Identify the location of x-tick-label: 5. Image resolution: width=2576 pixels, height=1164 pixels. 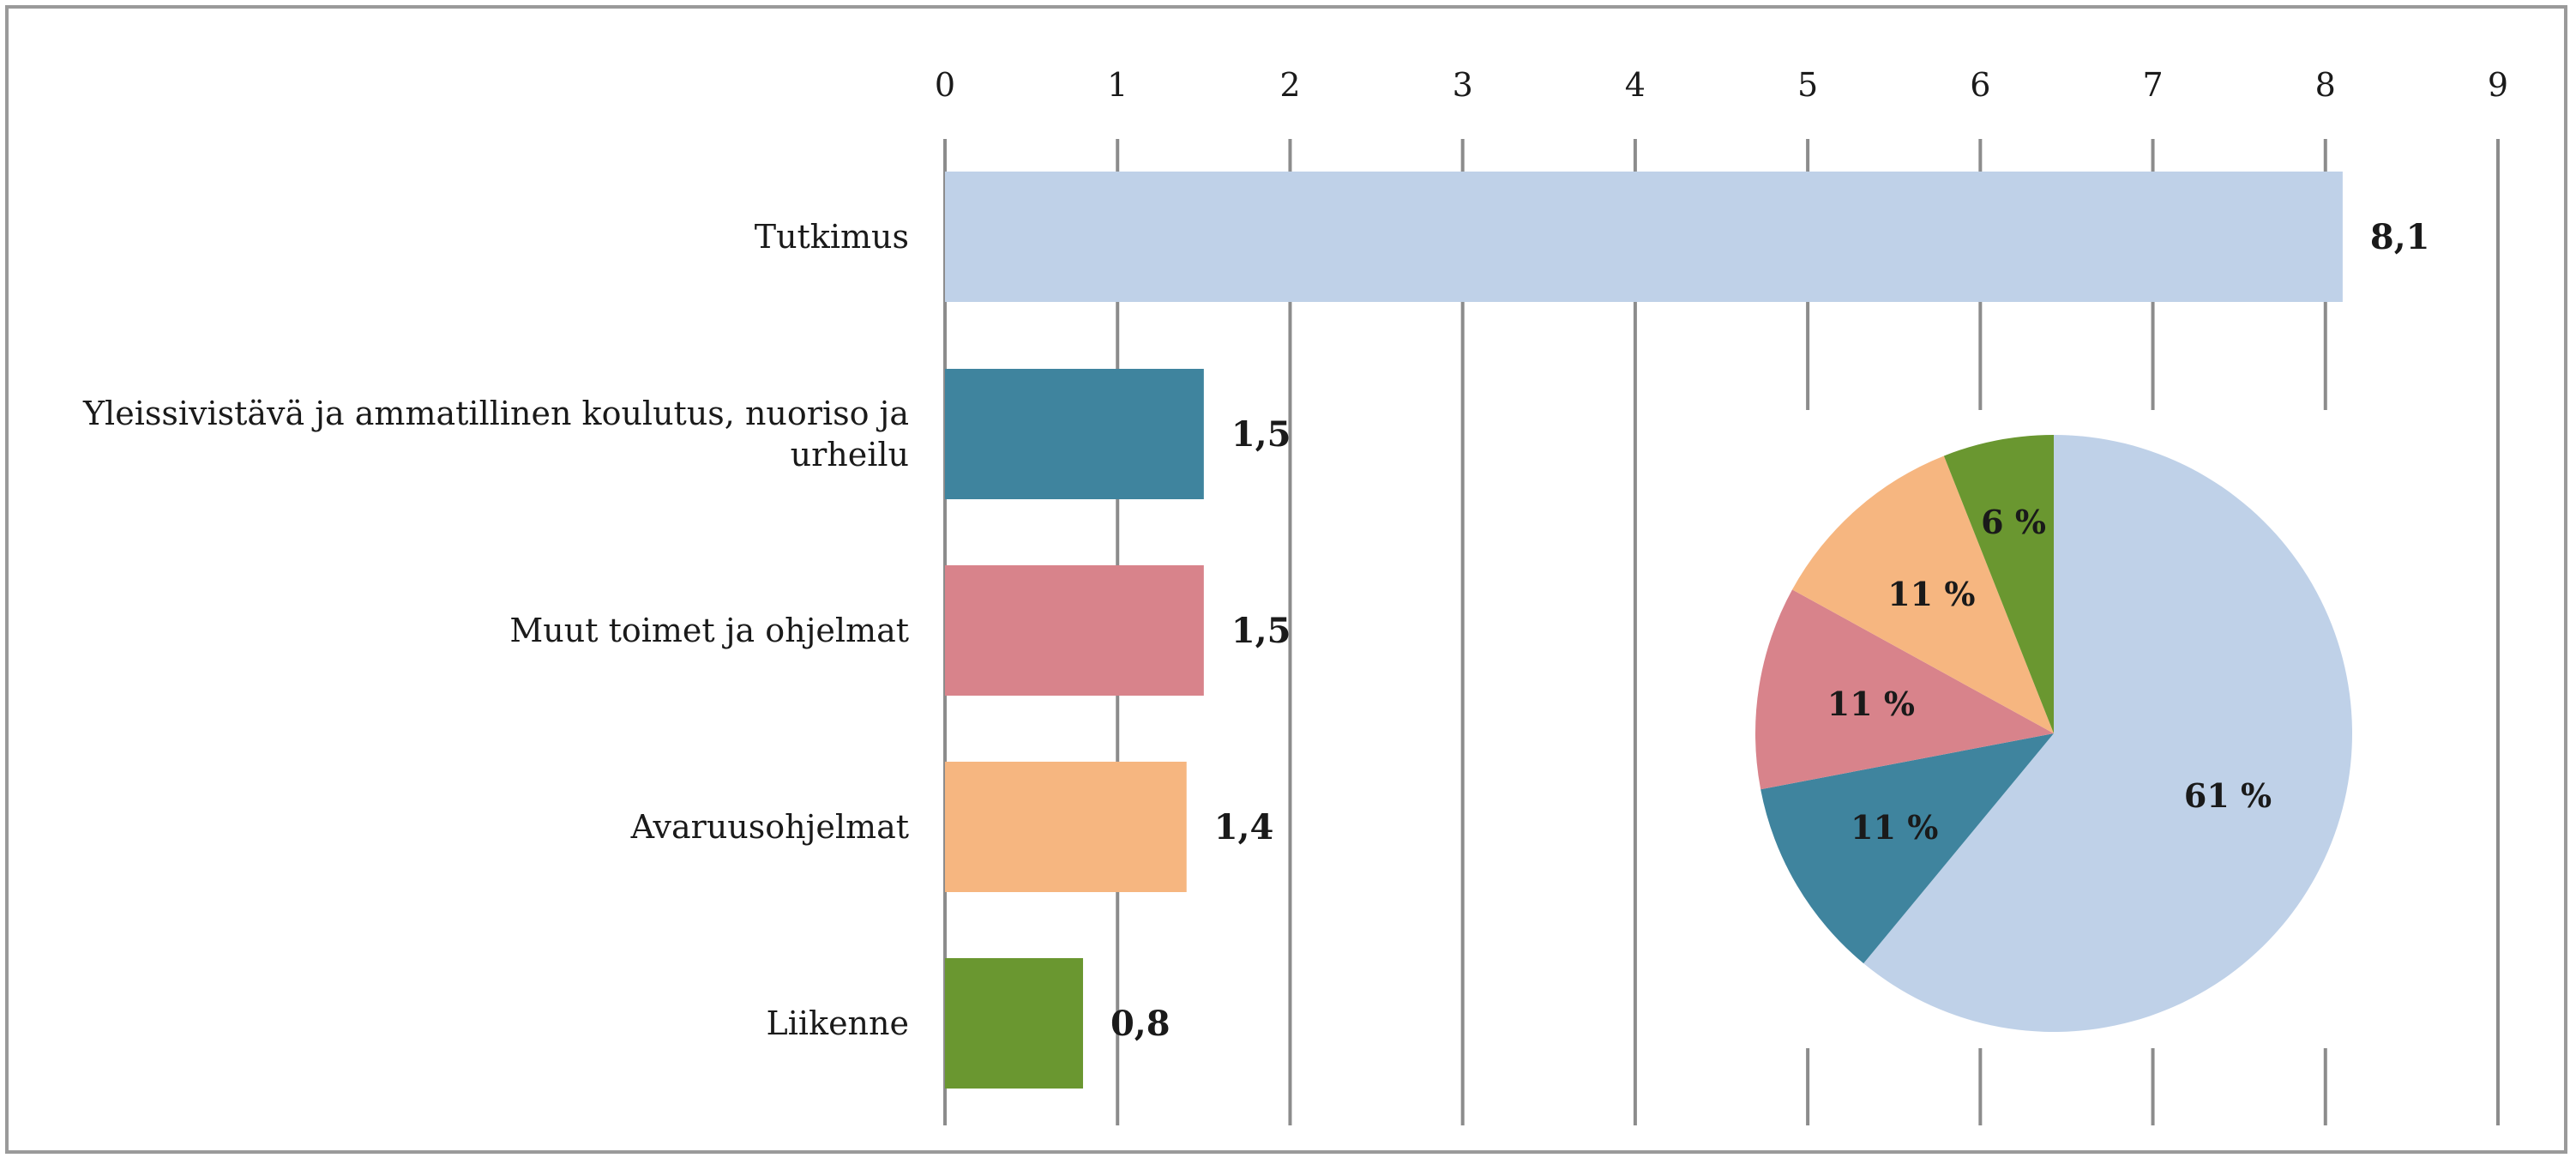
(1808, 85).